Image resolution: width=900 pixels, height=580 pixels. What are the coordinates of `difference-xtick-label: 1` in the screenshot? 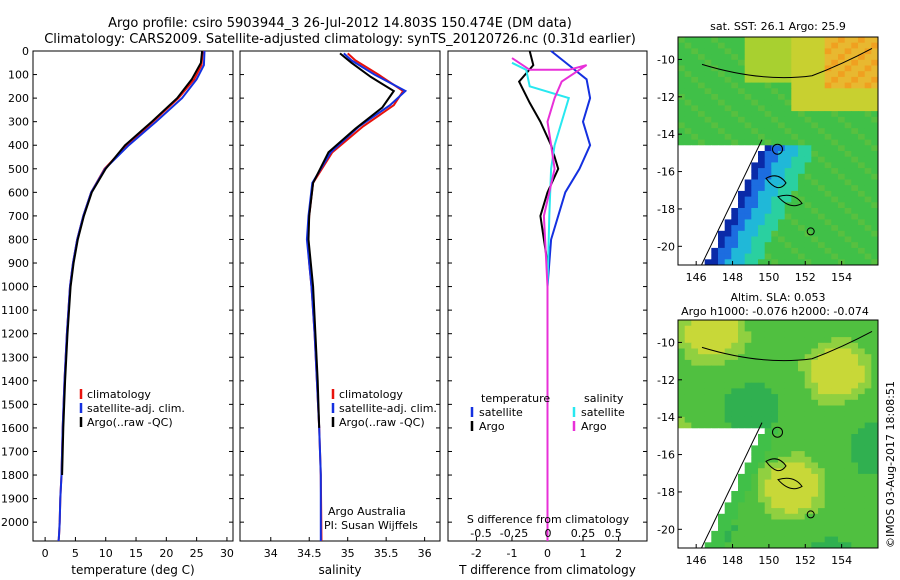 It's located at (583, 553).